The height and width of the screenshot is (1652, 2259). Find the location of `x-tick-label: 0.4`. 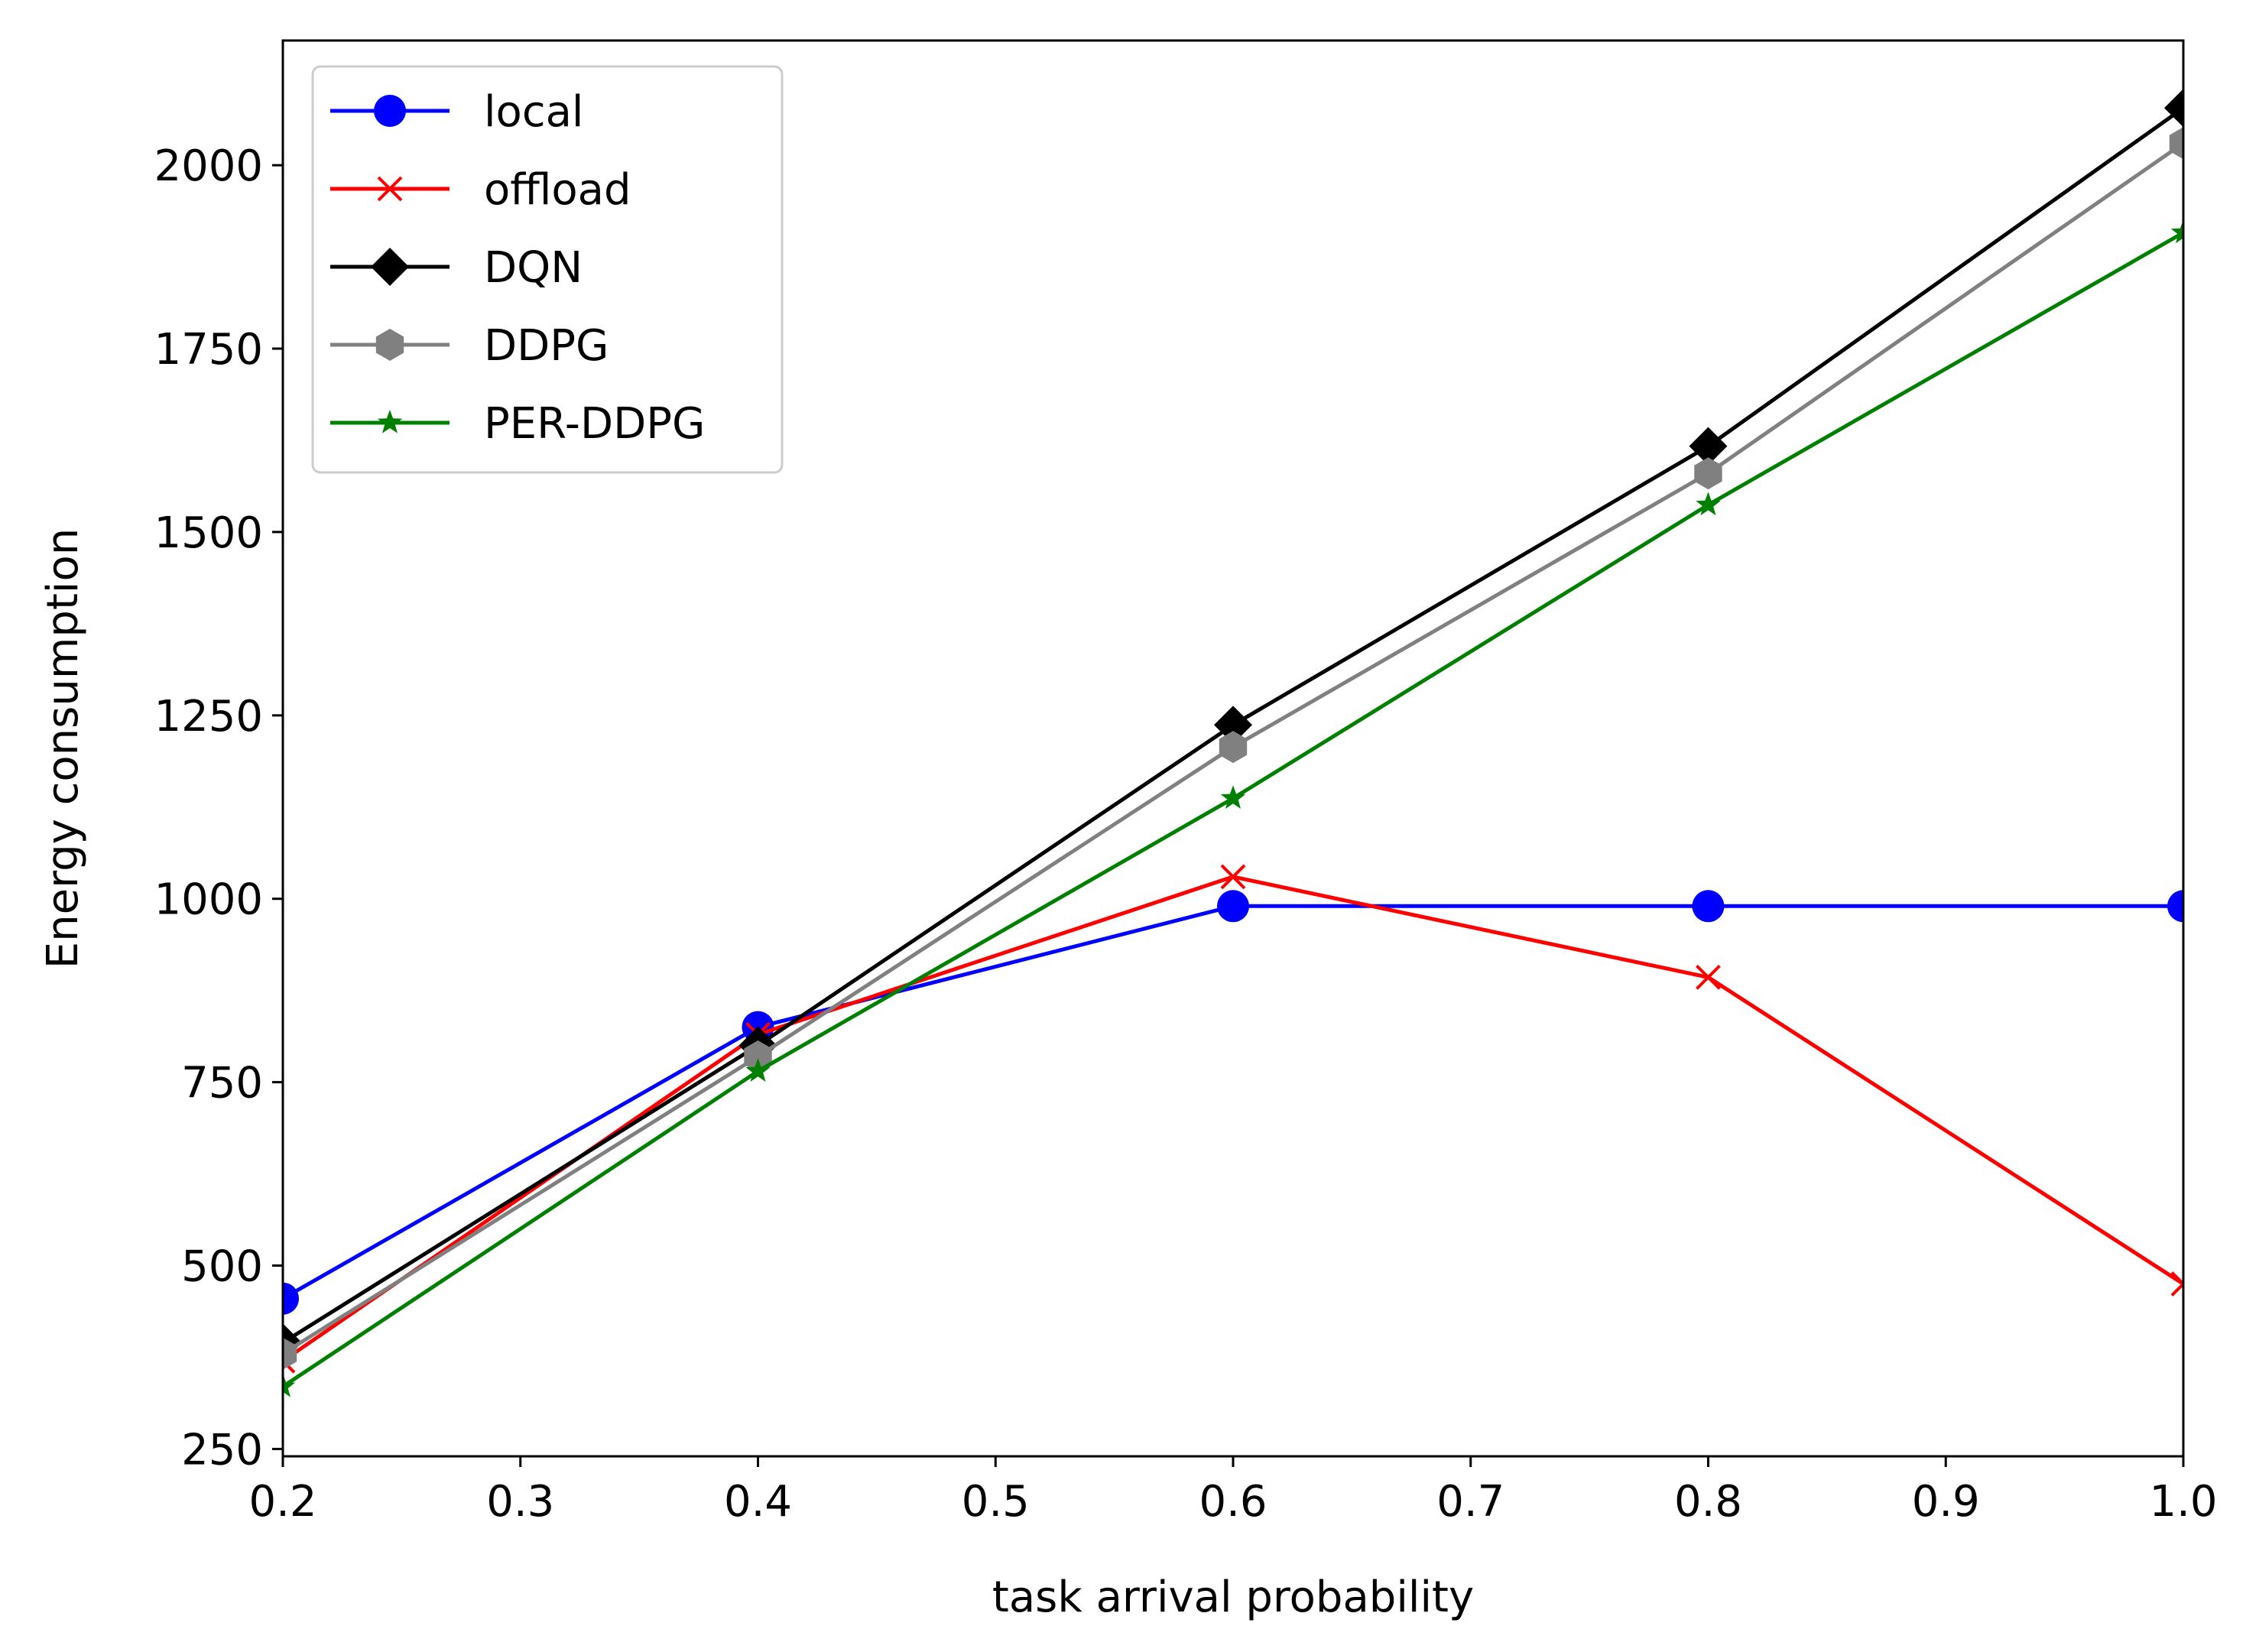

x-tick-label: 0.4 is located at coordinates (758, 1502).